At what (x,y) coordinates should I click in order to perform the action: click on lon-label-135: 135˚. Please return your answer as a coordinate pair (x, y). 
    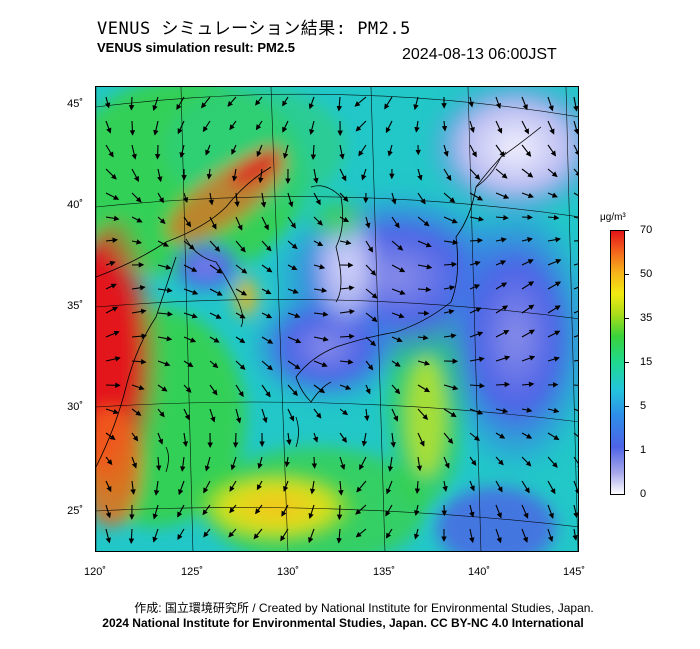
    Looking at the image, I should click on (384, 572).